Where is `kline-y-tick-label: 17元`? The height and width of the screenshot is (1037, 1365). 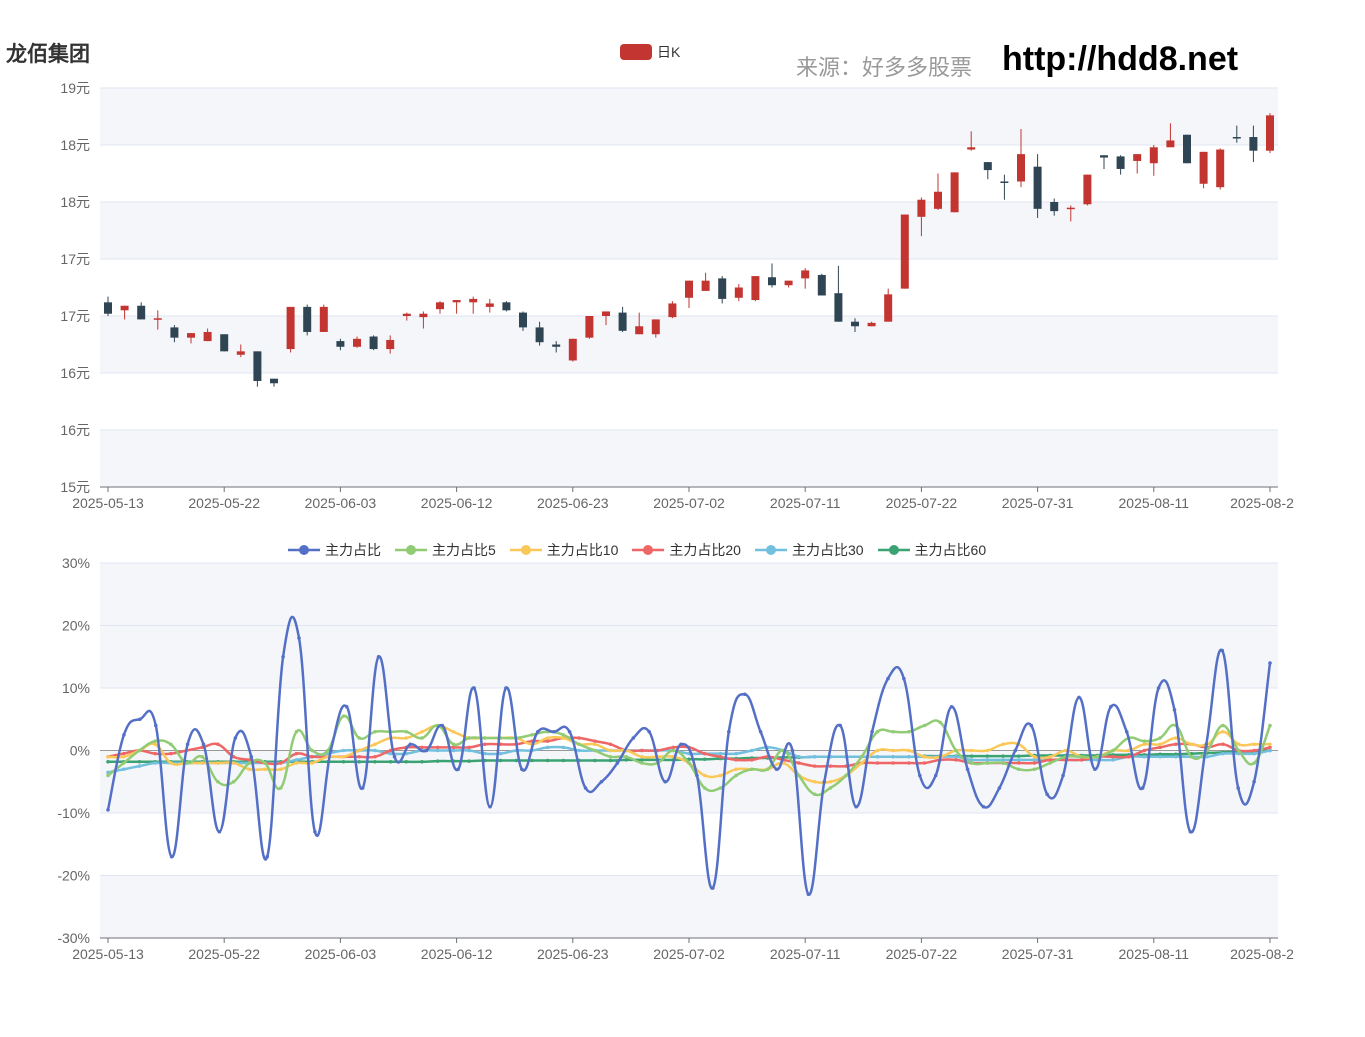 kline-y-tick-label: 17元 is located at coordinates (75, 259).